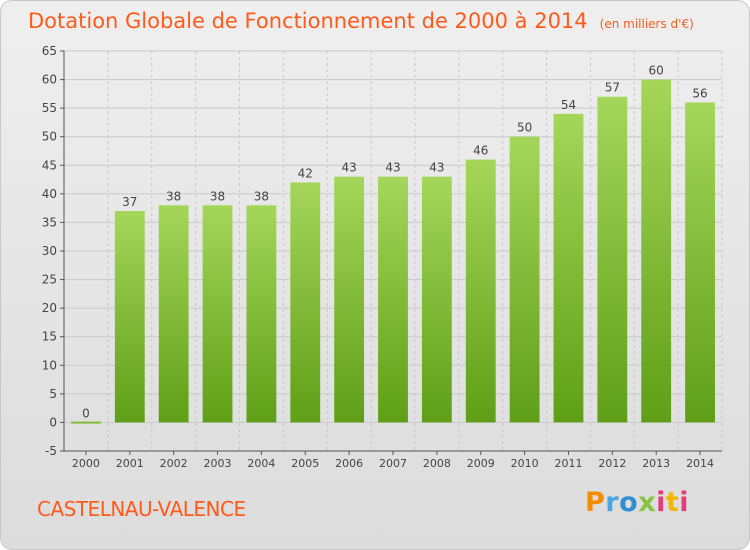  I want to click on chart-unit: (en milliers d'€), so click(646, 24).